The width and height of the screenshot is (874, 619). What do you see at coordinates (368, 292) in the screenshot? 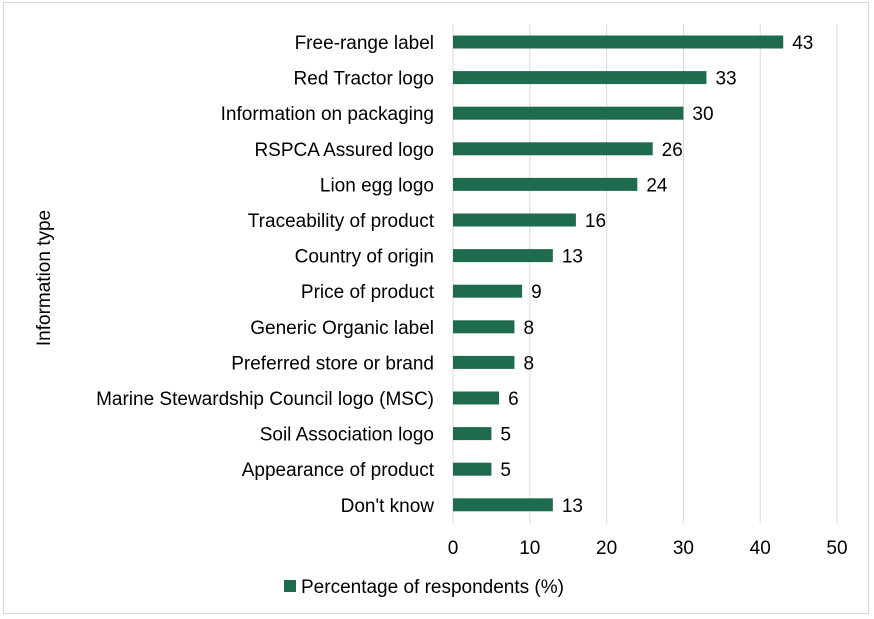
I see `category-label: Price of product` at bounding box center [368, 292].